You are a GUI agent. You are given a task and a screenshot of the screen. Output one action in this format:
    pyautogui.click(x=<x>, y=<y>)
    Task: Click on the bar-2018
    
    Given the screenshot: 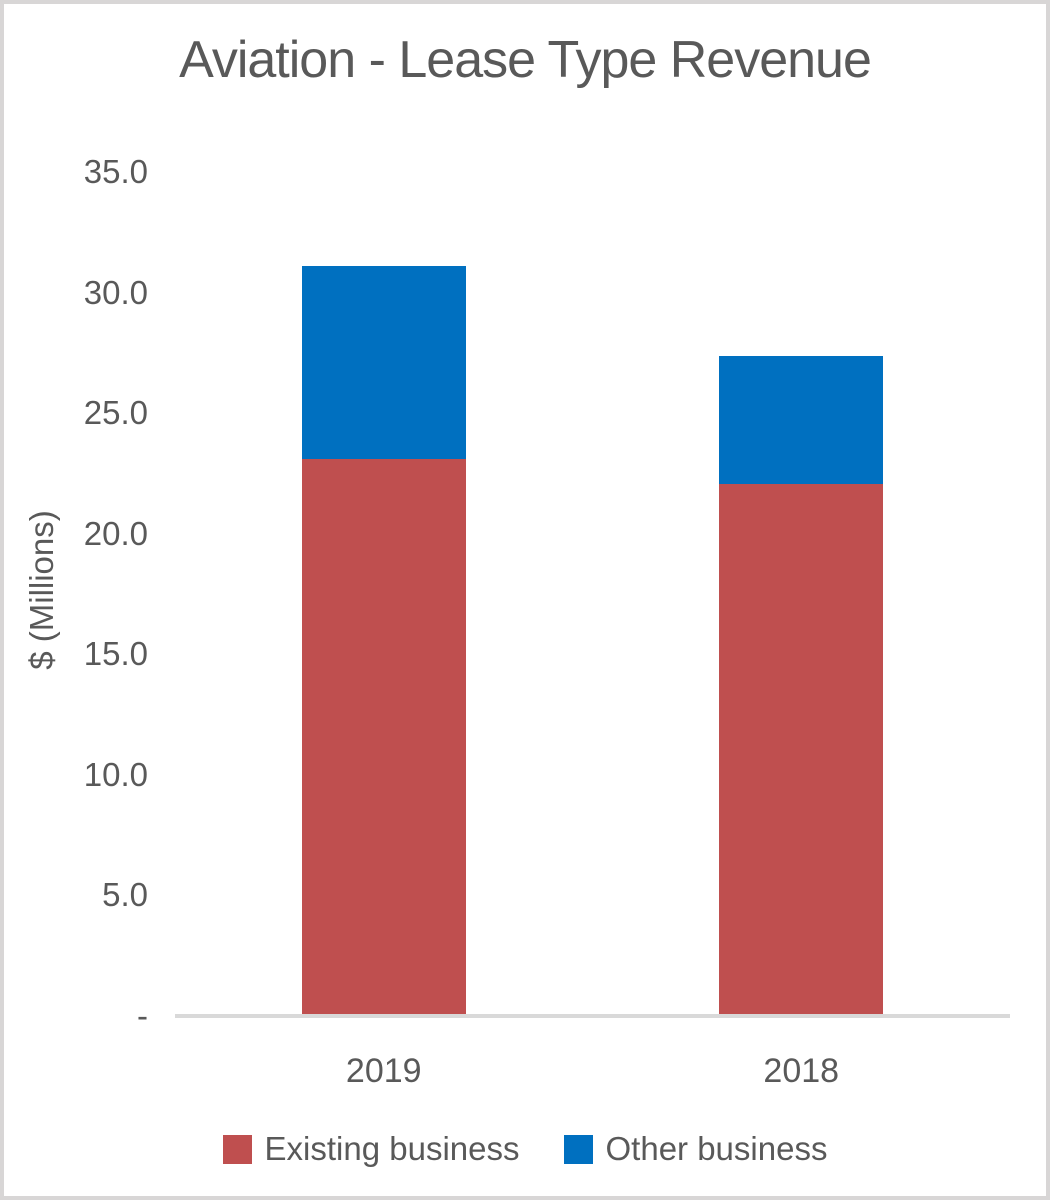 What is the action you would take?
    pyautogui.click(x=801, y=684)
    